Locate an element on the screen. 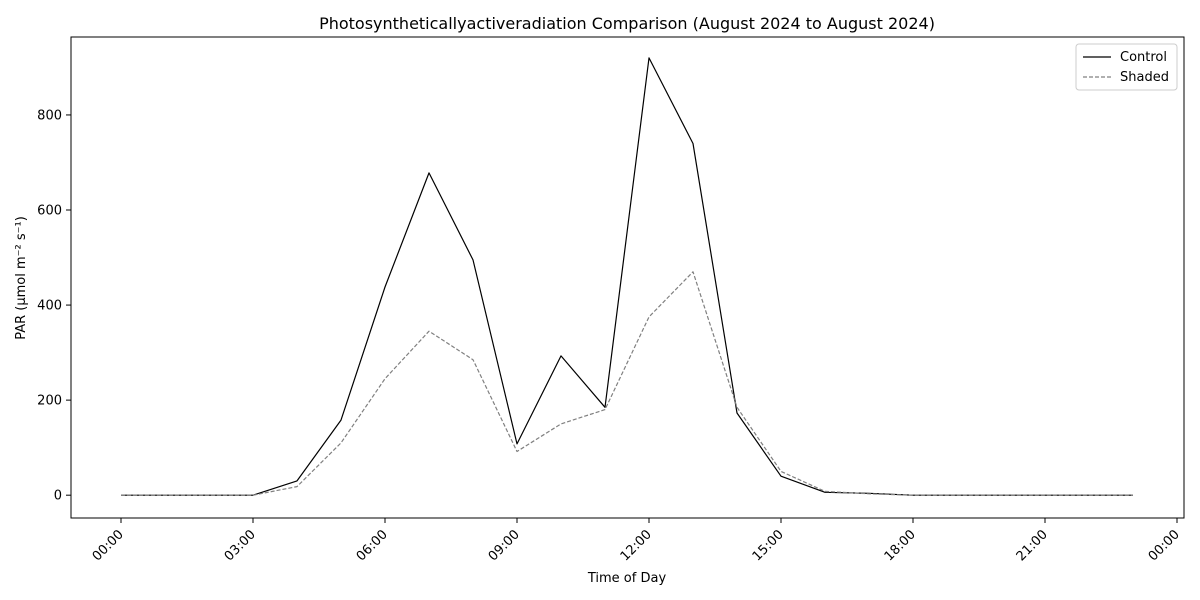 This screenshot has height=600, width=1200. legend: Control Shaded is located at coordinates (1126, 67).